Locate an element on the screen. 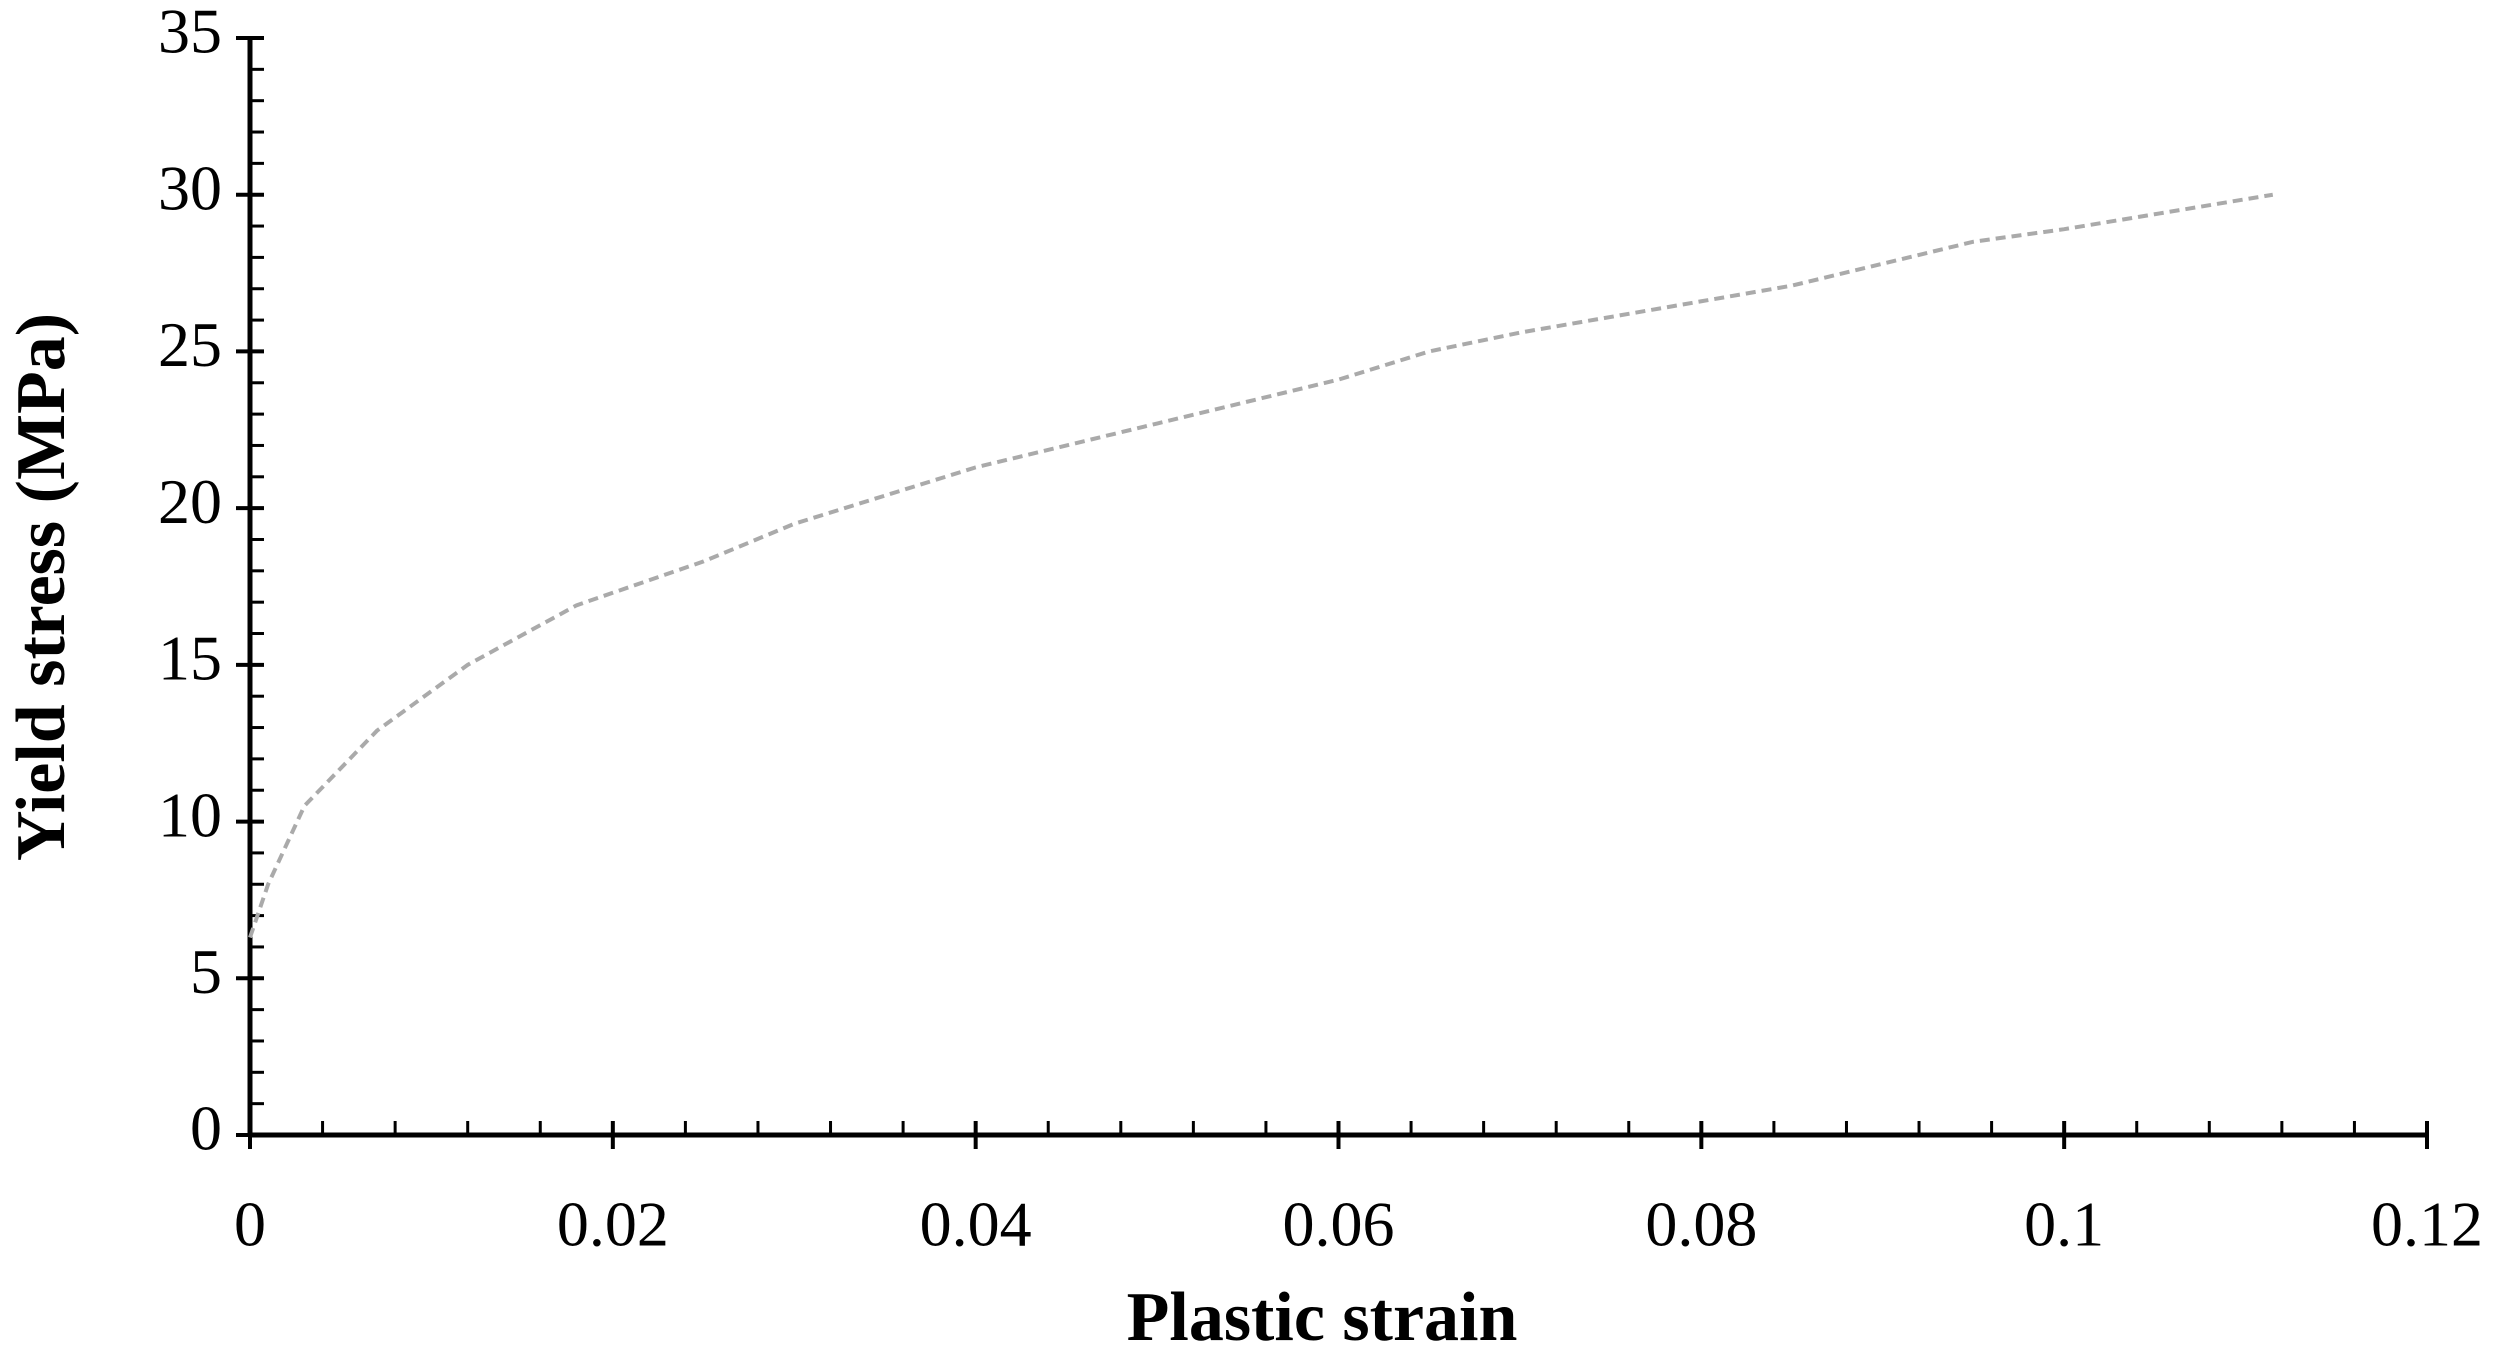 This screenshot has width=2500, height=1349. y-tick-label: 25 is located at coordinates (190, 344).